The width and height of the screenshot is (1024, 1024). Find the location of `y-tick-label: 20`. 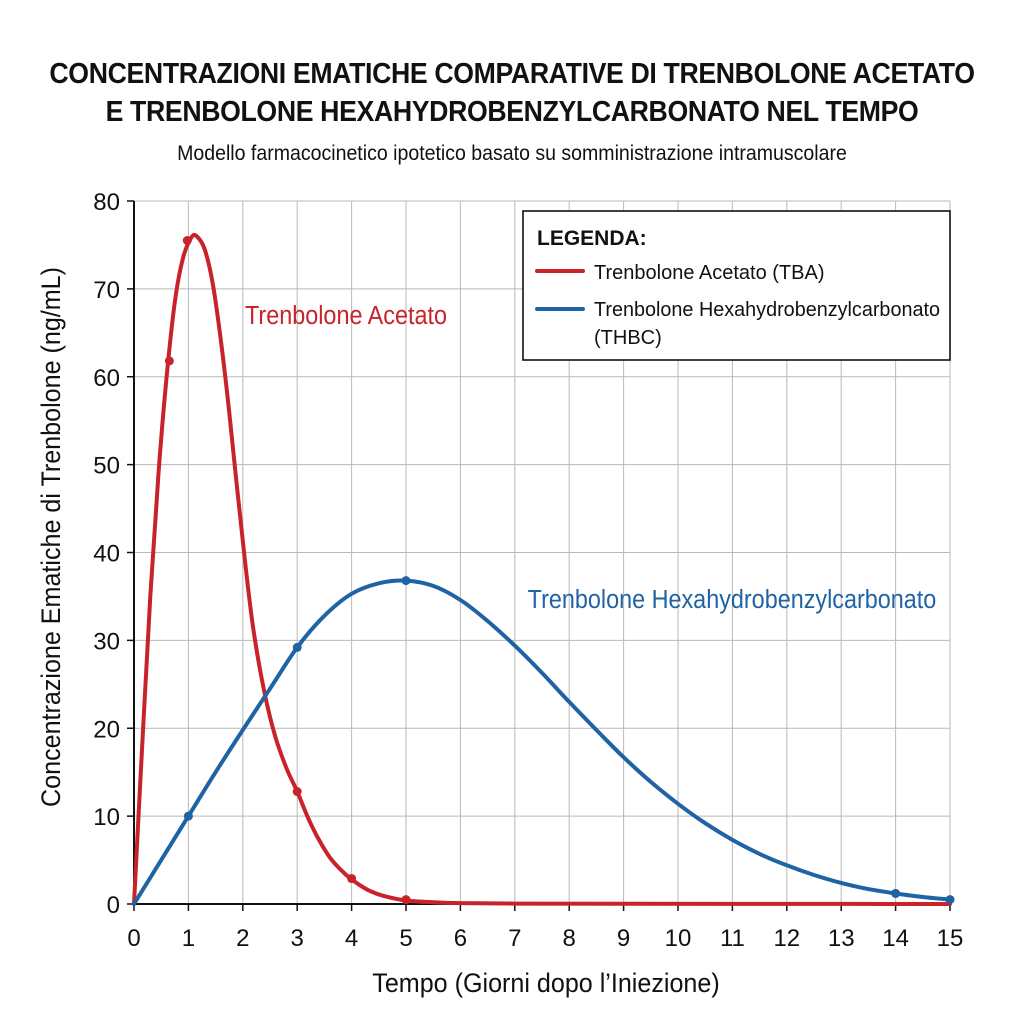

y-tick-label: 20 is located at coordinates (106, 729).